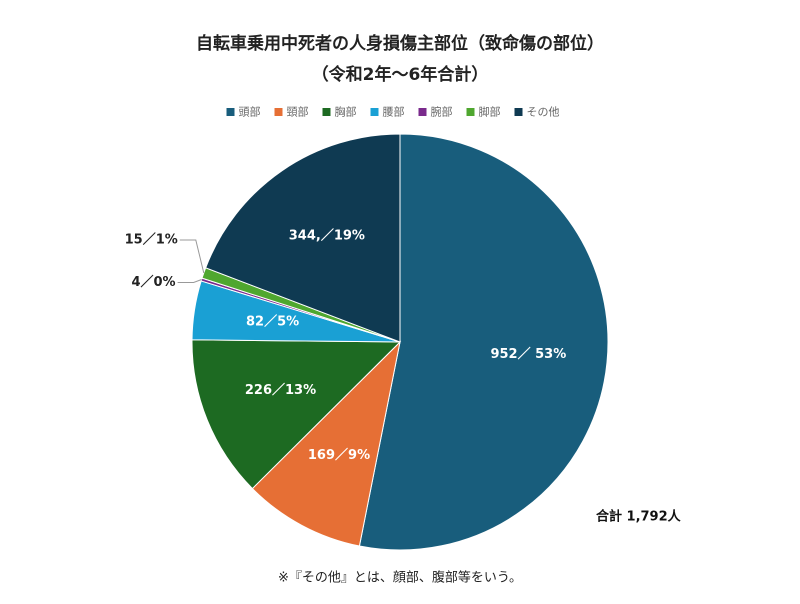 This screenshot has width=800, height=604. I want to click on legend-label: 頸部, so click(298, 112).